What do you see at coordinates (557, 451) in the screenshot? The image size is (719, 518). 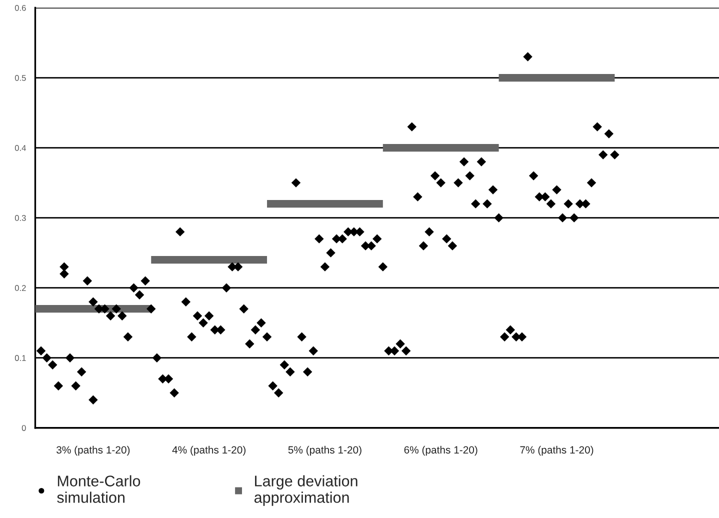 I see `x-tick-label: 7% (paths 1-20)` at bounding box center [557, 451].